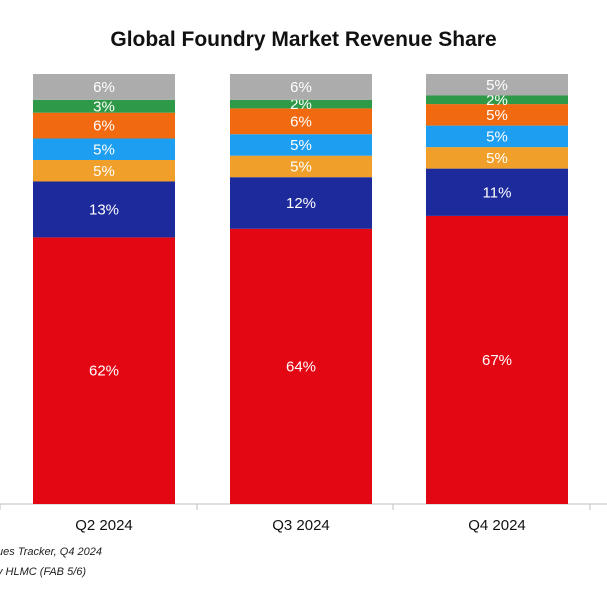 Image resolution: width=607 pixels, height=608 pixels. What do you see at coordinates (497, 525) in the screenshot?
I see `x-tick-label: Q4 2024` at bounding box center [497, 525].